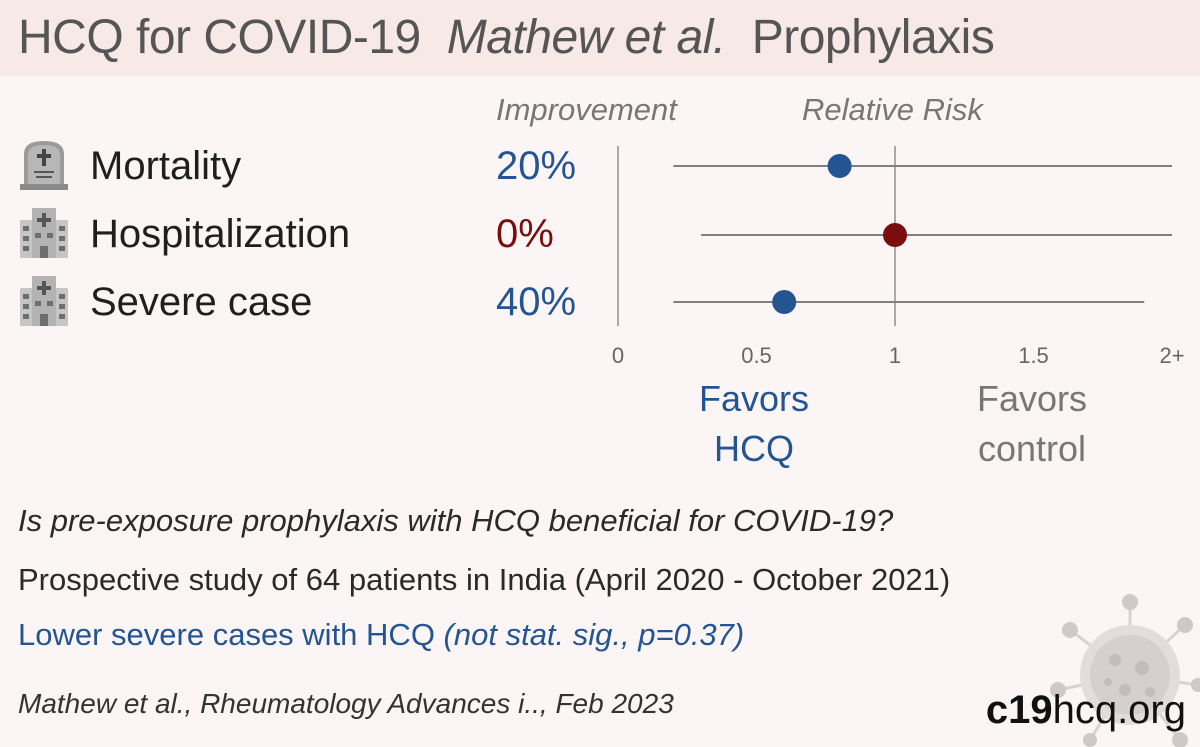  I want to click on result-text: Lower severe cases with HCQ, so click(231, 634).